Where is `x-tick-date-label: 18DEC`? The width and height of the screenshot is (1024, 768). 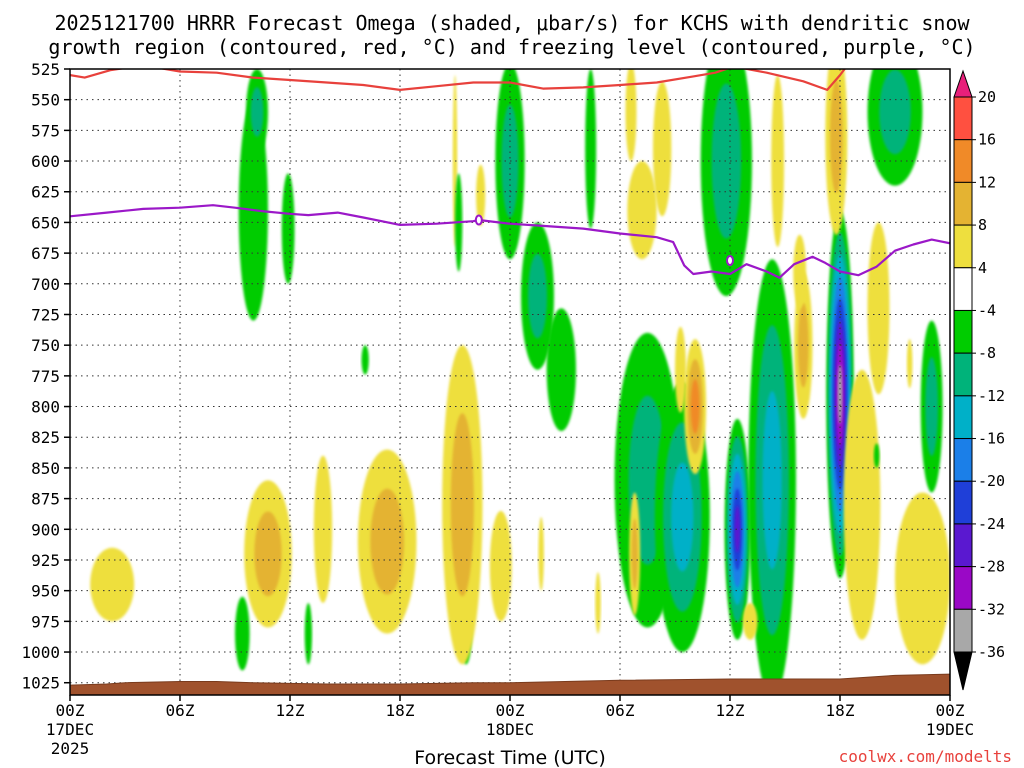 x-tick-date-label: 18DEC is located at coordinates (510, 729).